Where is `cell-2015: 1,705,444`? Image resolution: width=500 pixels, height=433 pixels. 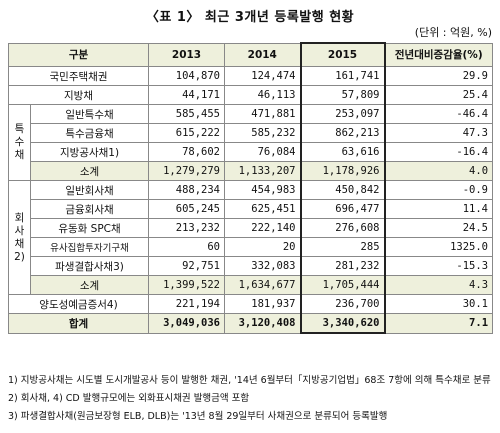
cell-2015: 1,705,444 is located at coordinates (342, 285).